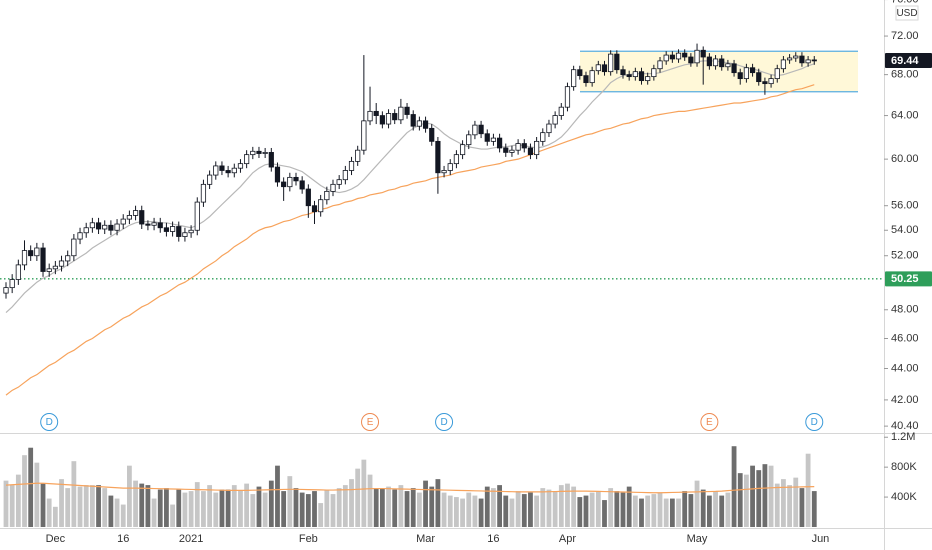 The height and width of the screenshot is (550, 932). What do you see at coordinates (410, 488) in the screenshot?
I see `volume-average` at bounding box center [410, 488].